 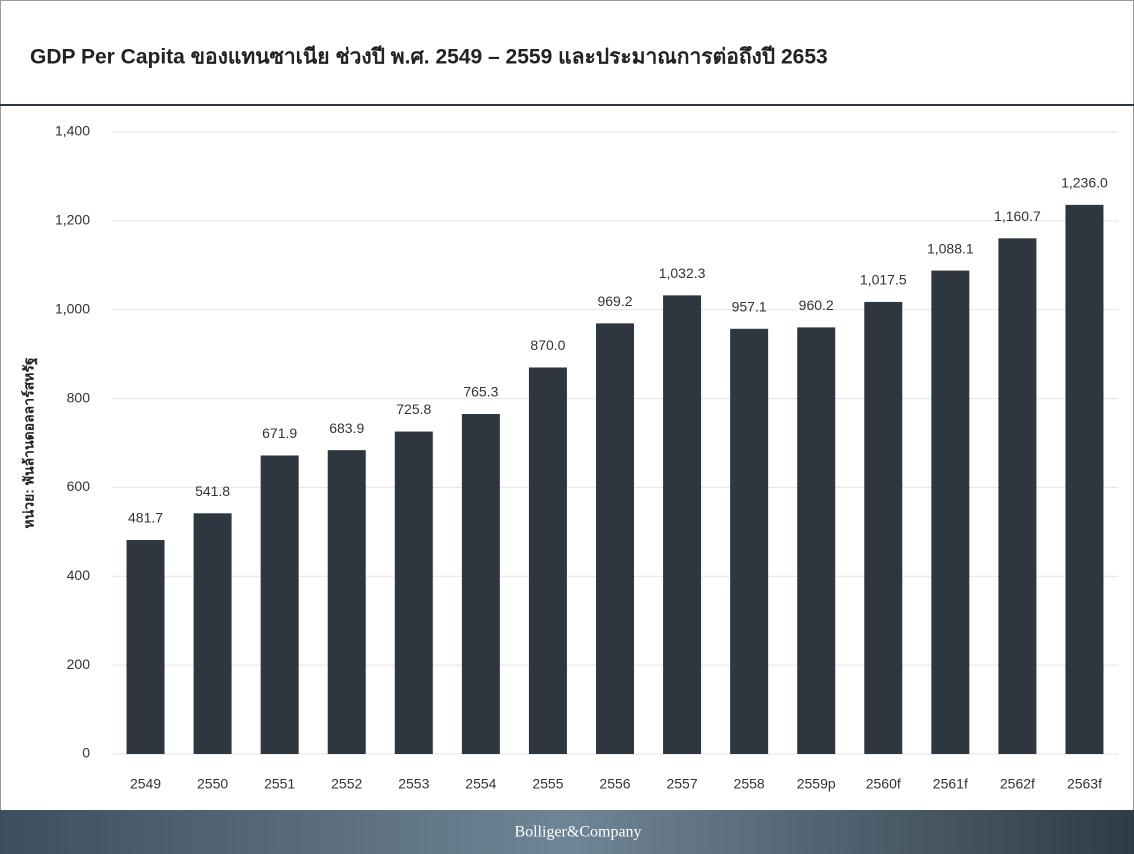 What do you see at coordinates (1017, 216) in the screenshot?
I see `value-label: 1,160.7` at bounding box center [1017, 216].